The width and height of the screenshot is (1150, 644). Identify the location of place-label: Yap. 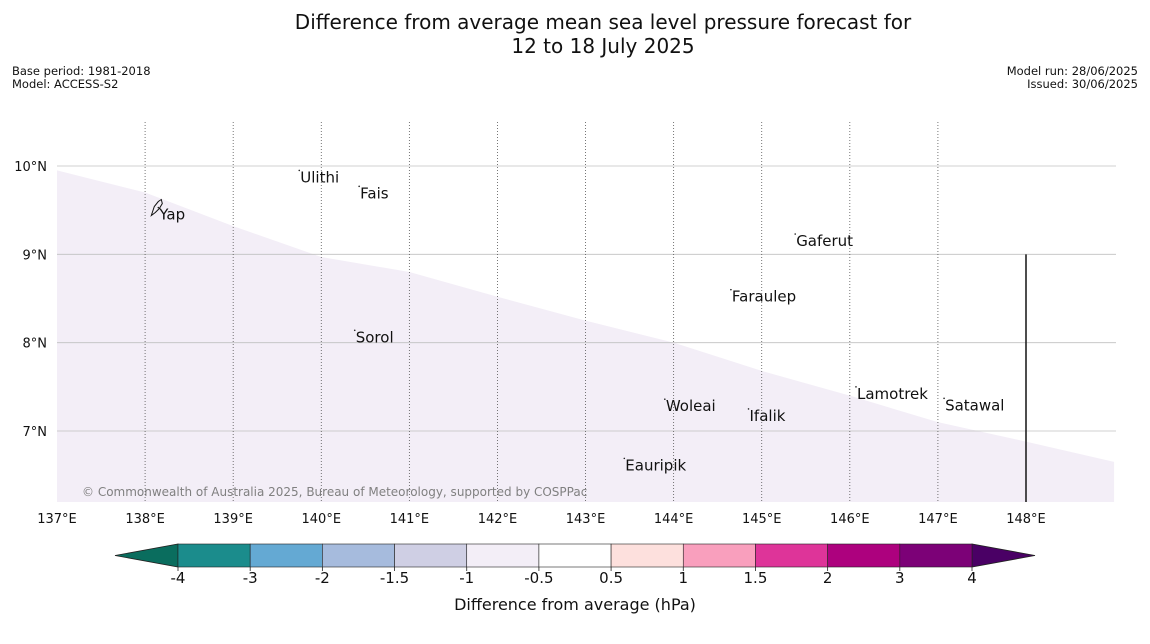
(171, 215).